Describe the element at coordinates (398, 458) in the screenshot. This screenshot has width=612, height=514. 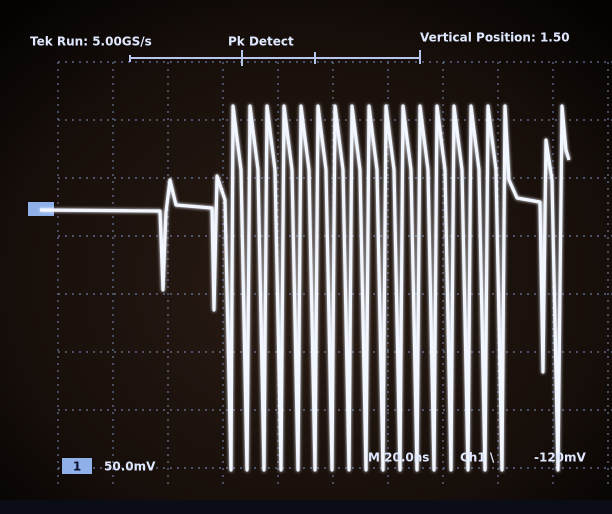
I see `timebase: M 20.0ns` at that location.